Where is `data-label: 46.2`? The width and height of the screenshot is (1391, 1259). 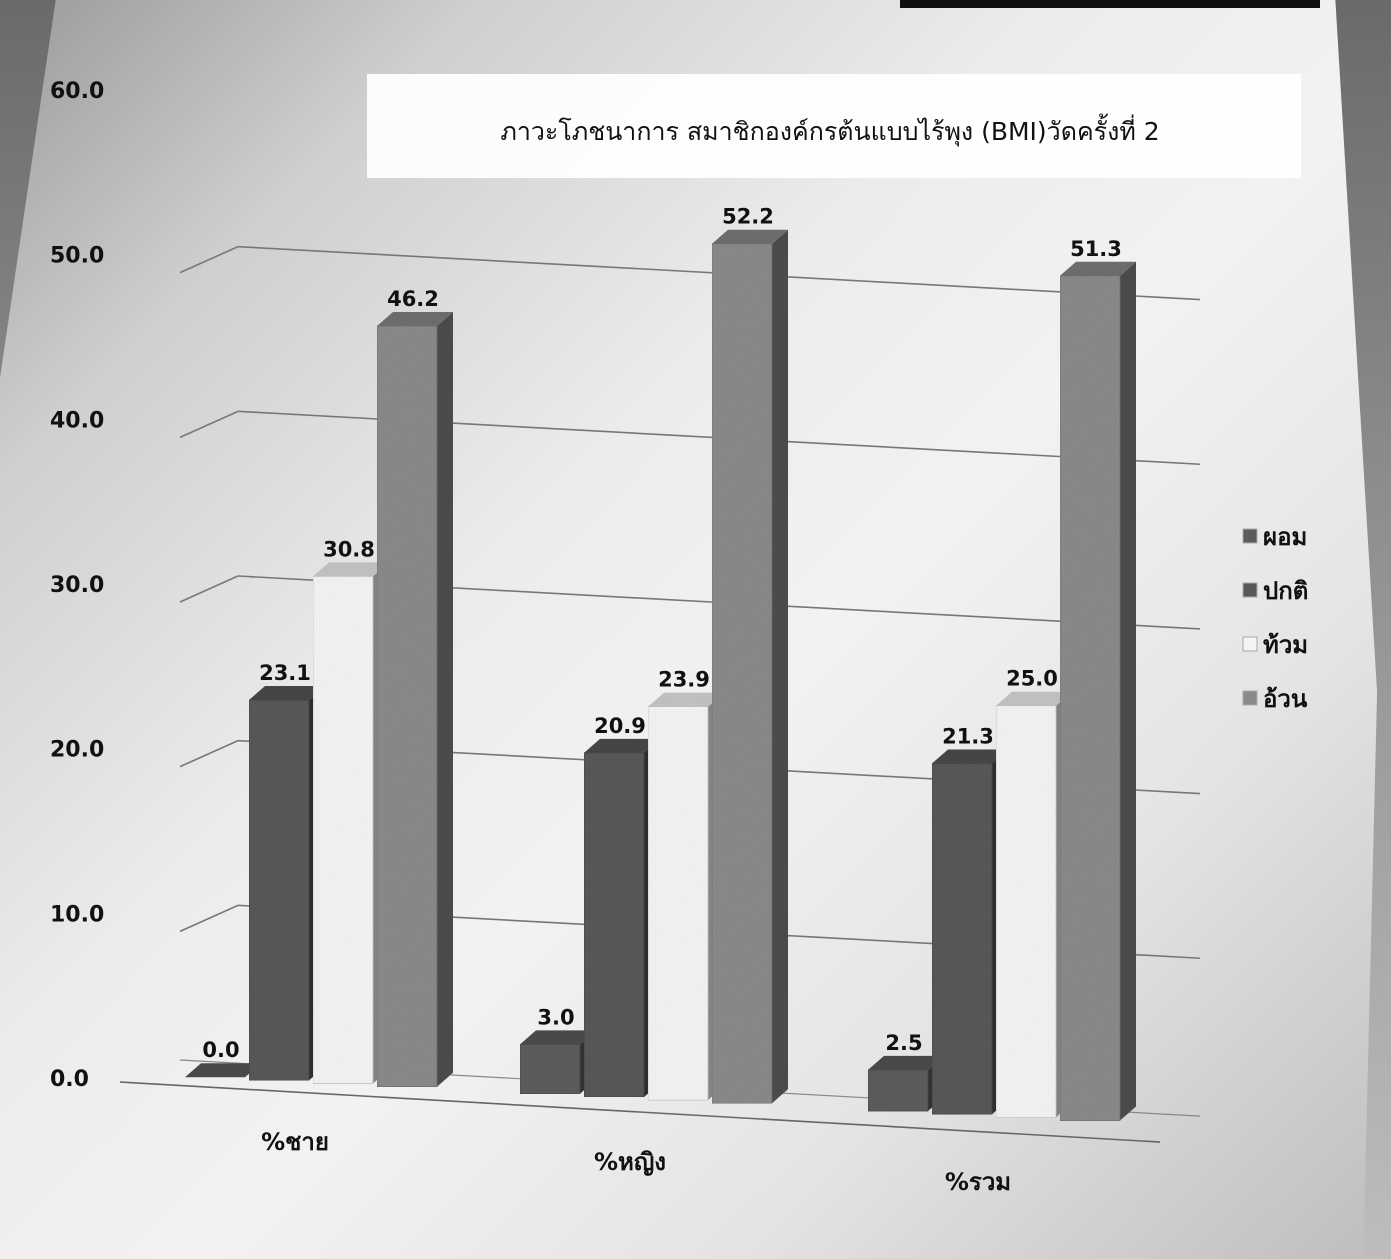 data-label: 46.2 is located at coordinates (413, 299).